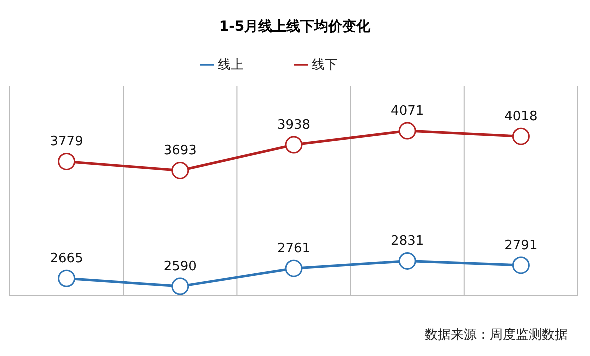  What do you see at coordinates (521, 246) in the screenshot?
I see `data-label: 2791` at bounding box center [521, 246].